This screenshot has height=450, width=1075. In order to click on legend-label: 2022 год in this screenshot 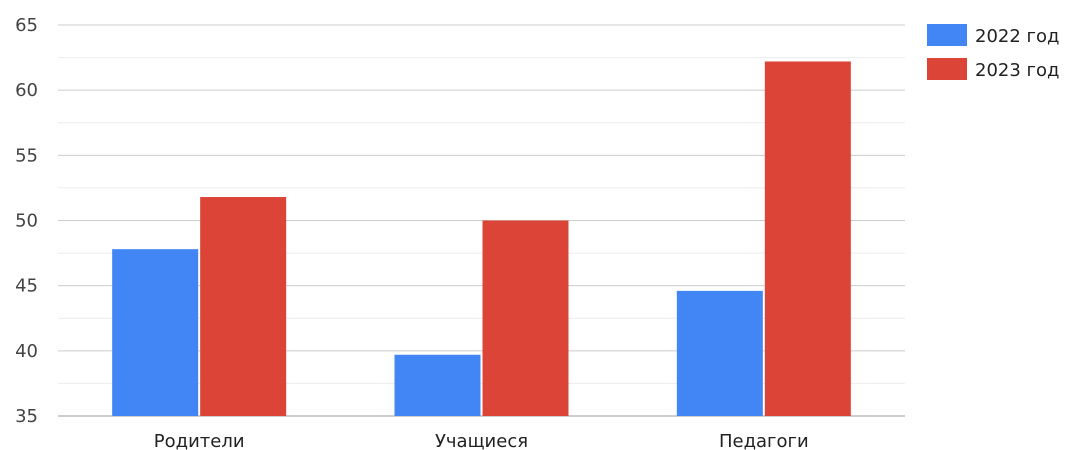, I will do `click(1017, 36)`.